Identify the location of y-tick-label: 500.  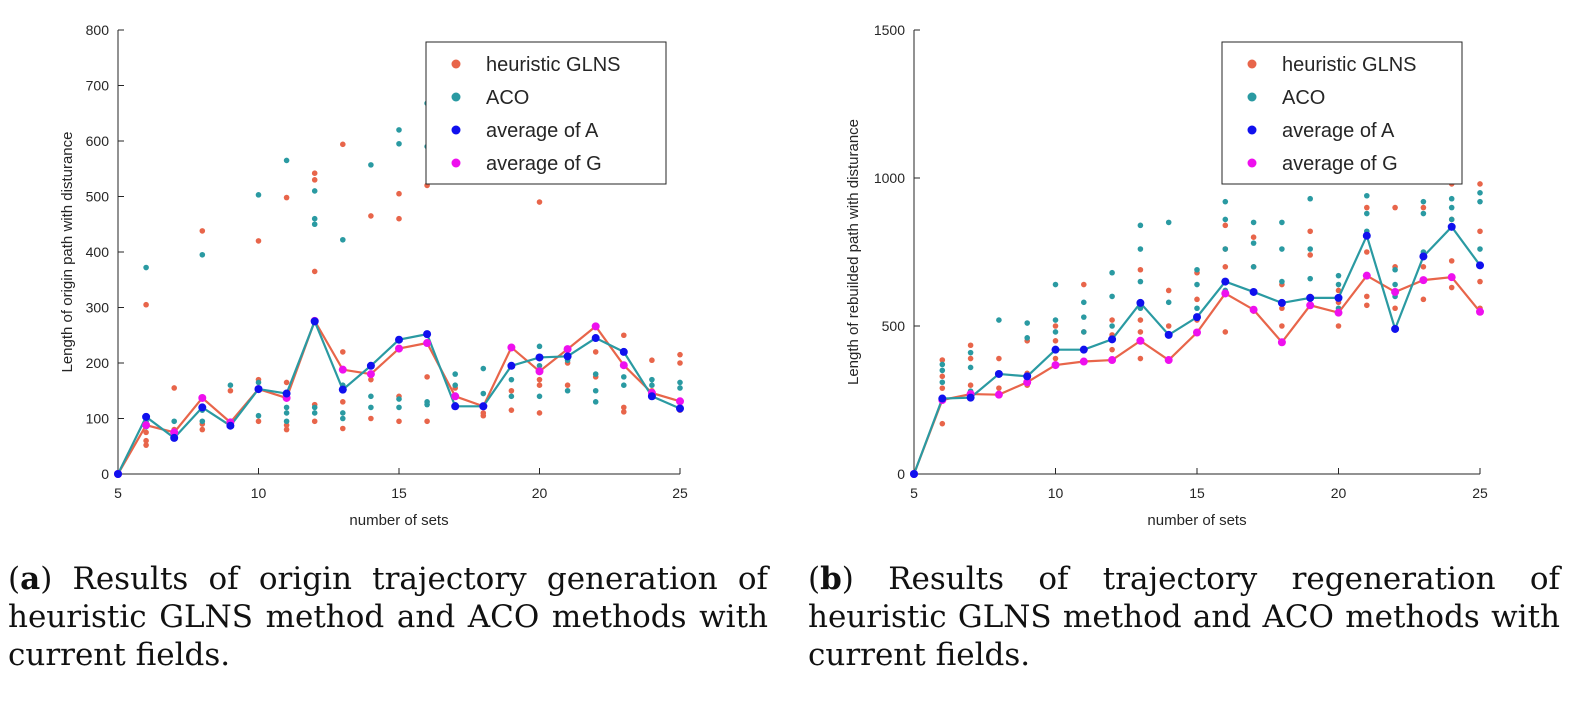
(98, 197).